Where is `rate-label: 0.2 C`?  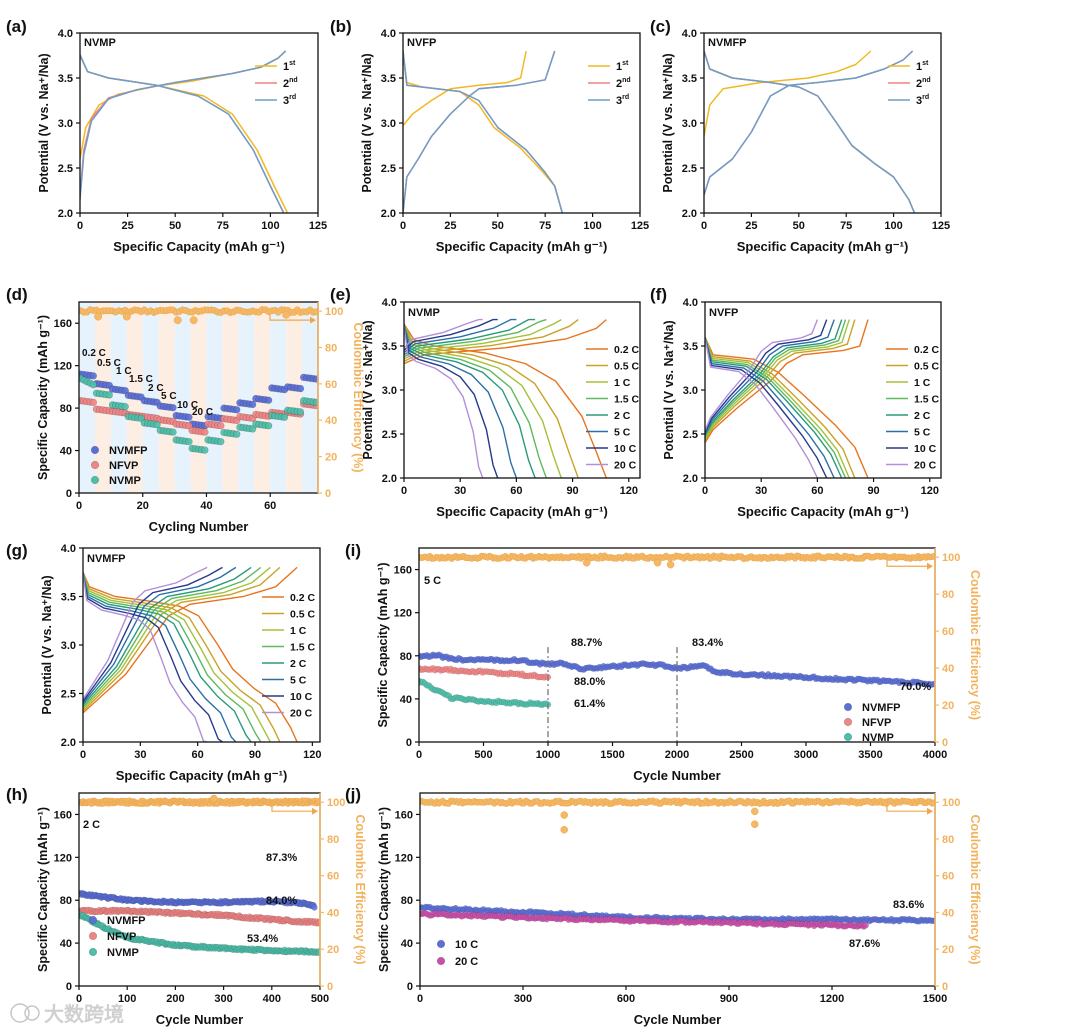 rate-label: 0.2 C is located at coordinates (94, 353).